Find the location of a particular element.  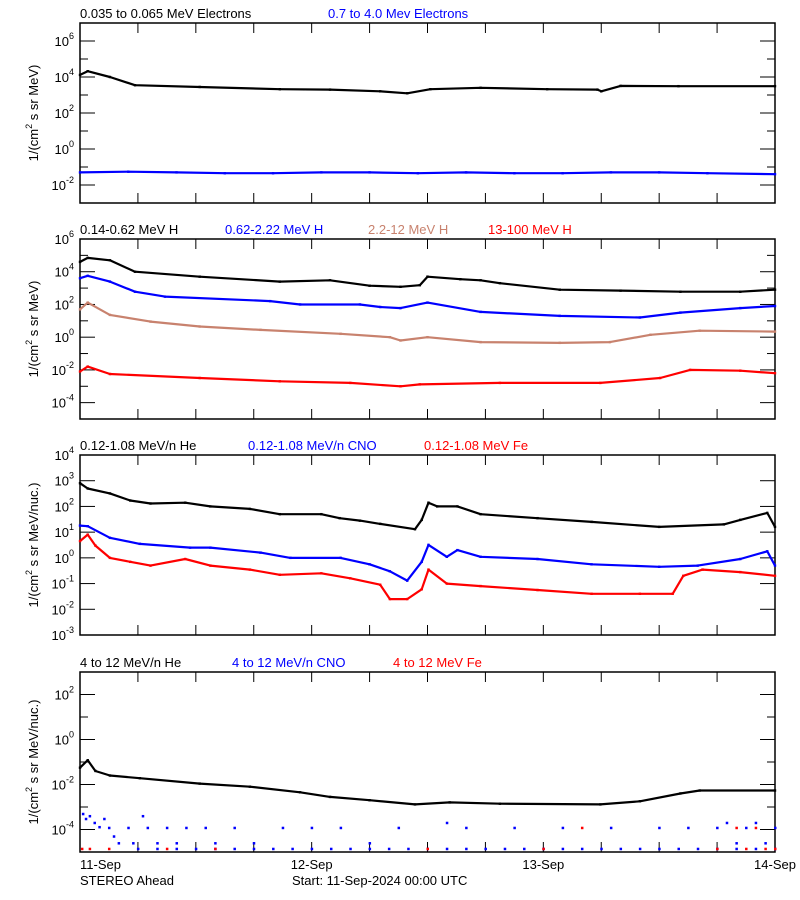

series-legend-label: 0.12-1.08 MeV/n He is located at coordinates (138, 445).